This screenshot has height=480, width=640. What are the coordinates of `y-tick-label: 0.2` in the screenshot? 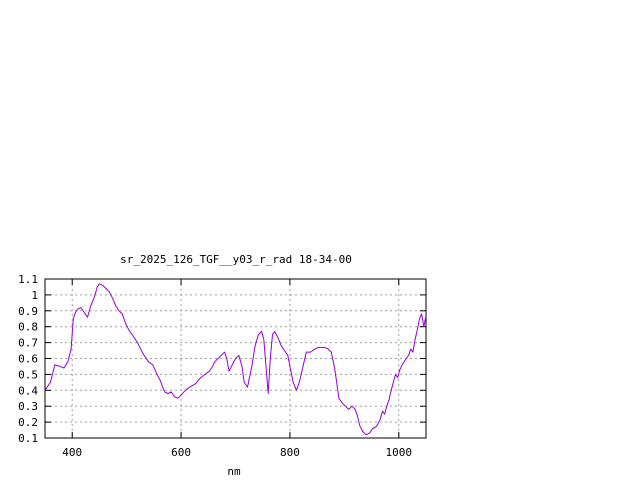 It's located at (28, 422).